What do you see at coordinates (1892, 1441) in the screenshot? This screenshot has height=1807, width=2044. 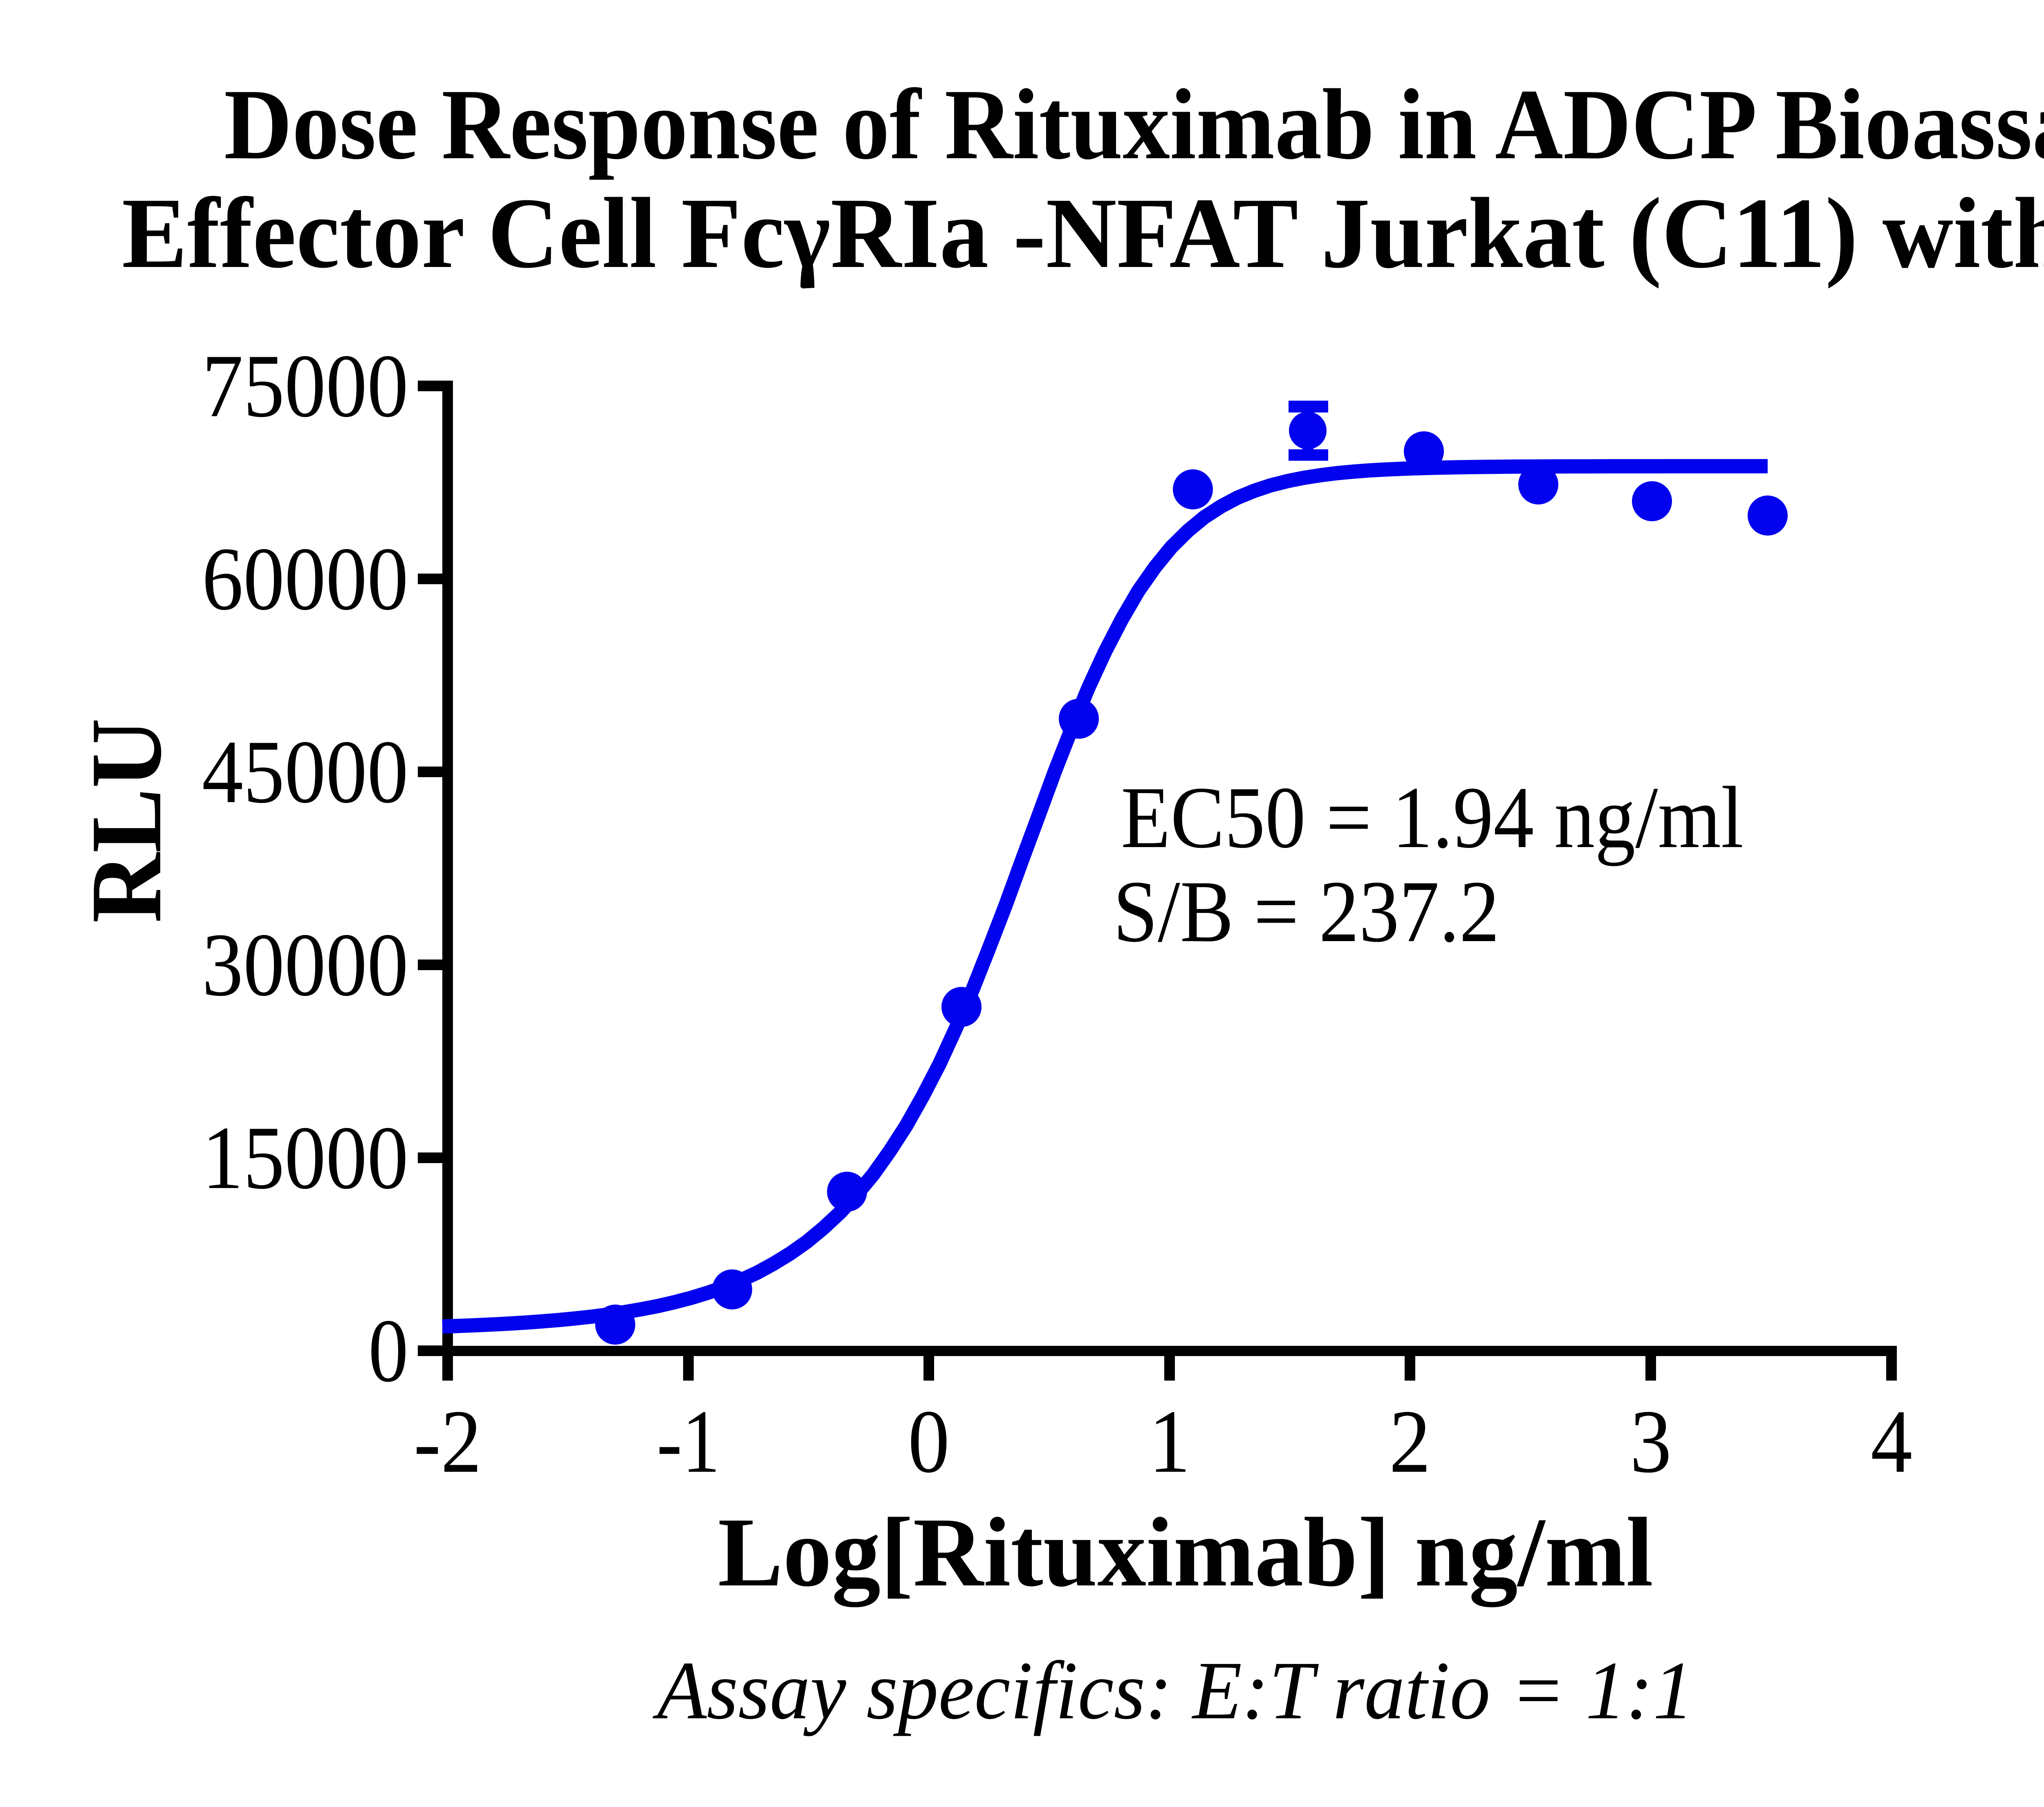 I see `svg-text: 4` at bounding box center [1892, 1441].